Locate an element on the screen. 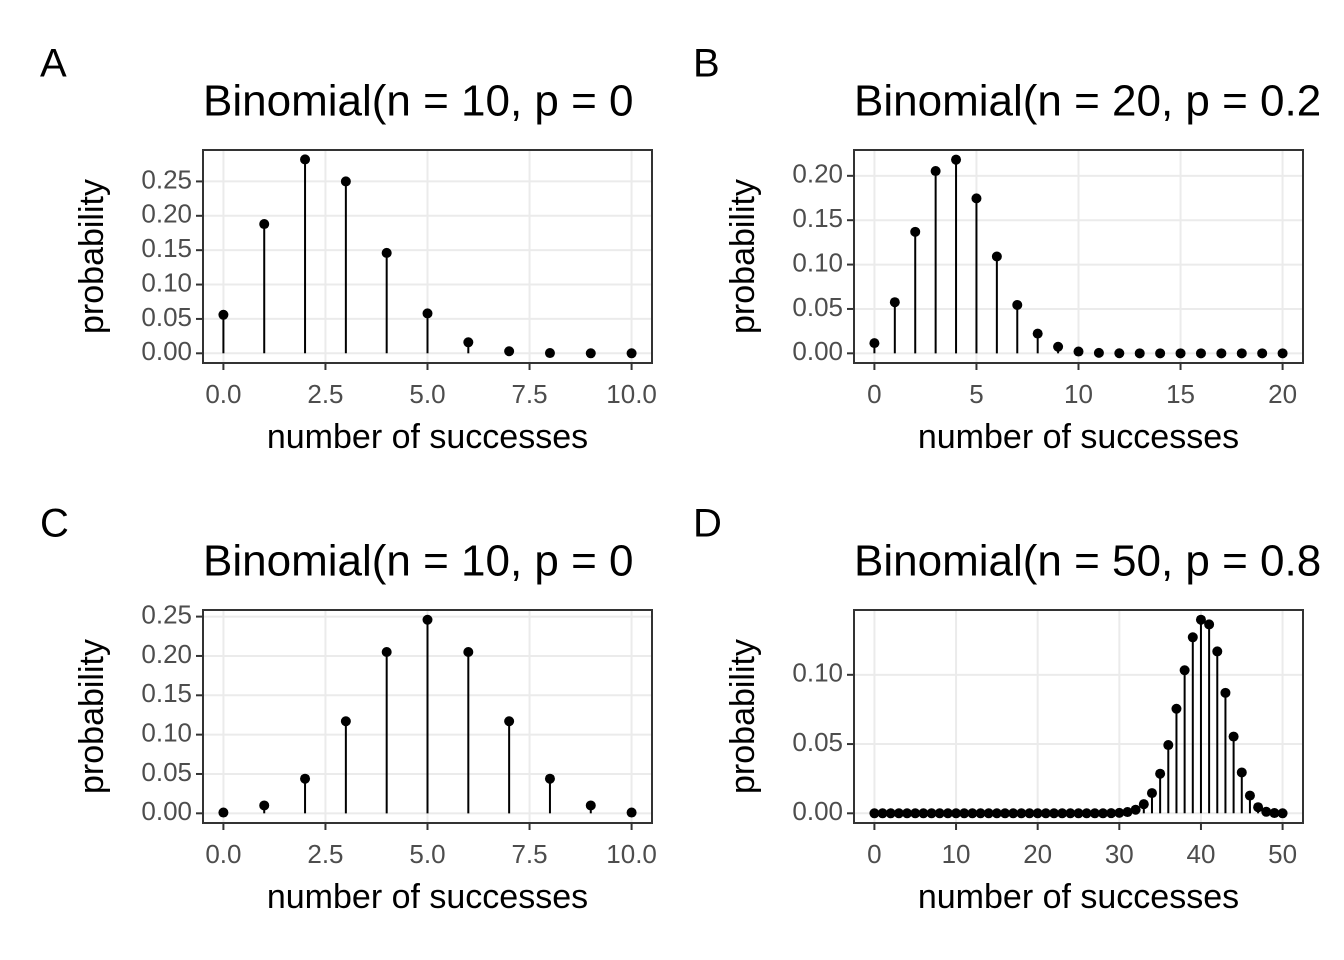 The height and width of the screenshot is (960, 1344). panel-tag: D is located at coordinates (707, 524).